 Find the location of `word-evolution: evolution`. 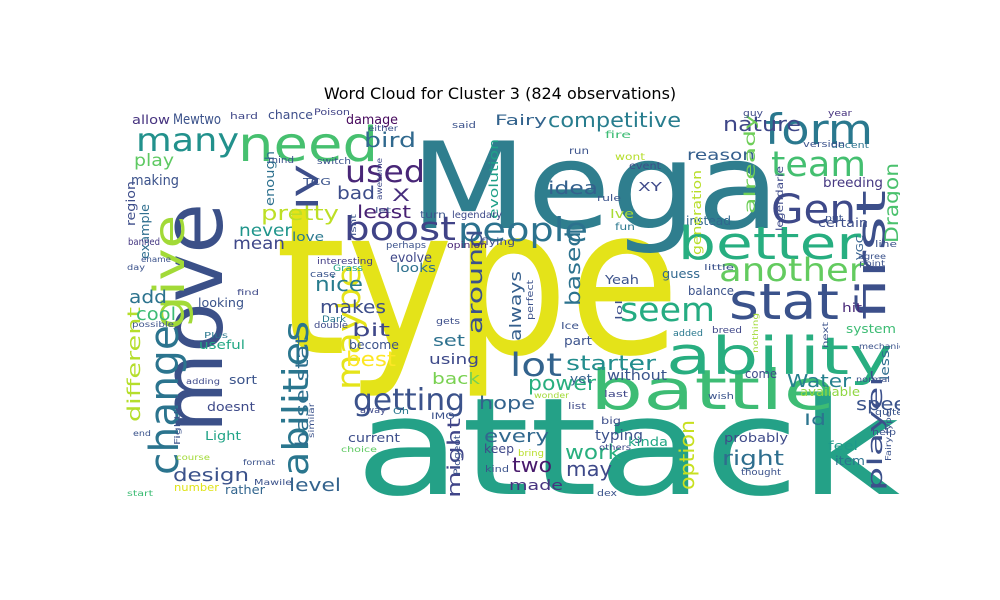

word-evolution: evolution is located at coordinates (494, 179).